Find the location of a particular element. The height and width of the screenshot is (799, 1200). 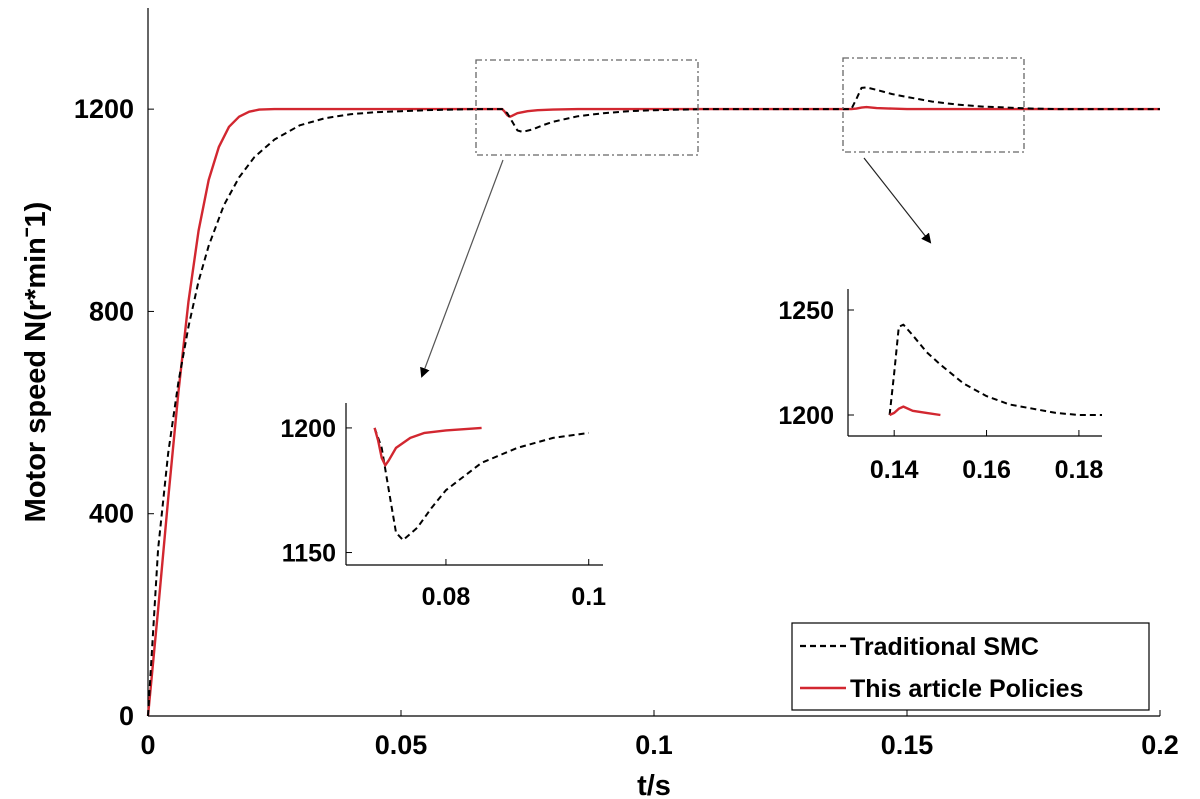

inset1-x-tick-label: 0.1 is located at coordinates (588, 597).